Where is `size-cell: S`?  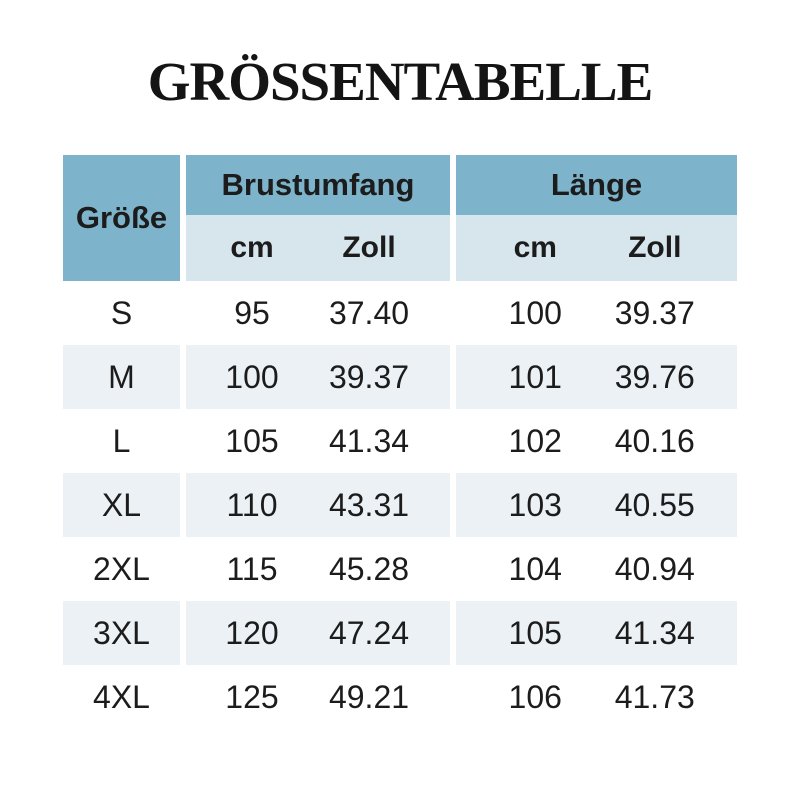 size-cell: S is located at coordinates (121, 312).